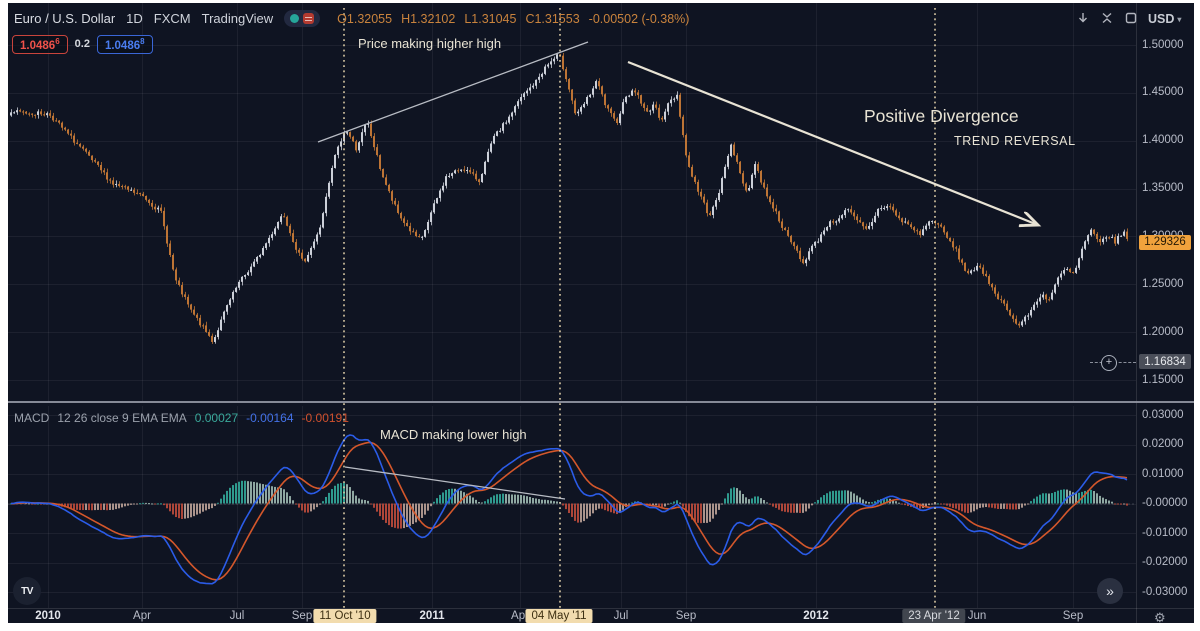  Describe the element at coordinates (345, 616) in the screenshot. I see `time-axis-badge: 11 Oct '10` at that location.